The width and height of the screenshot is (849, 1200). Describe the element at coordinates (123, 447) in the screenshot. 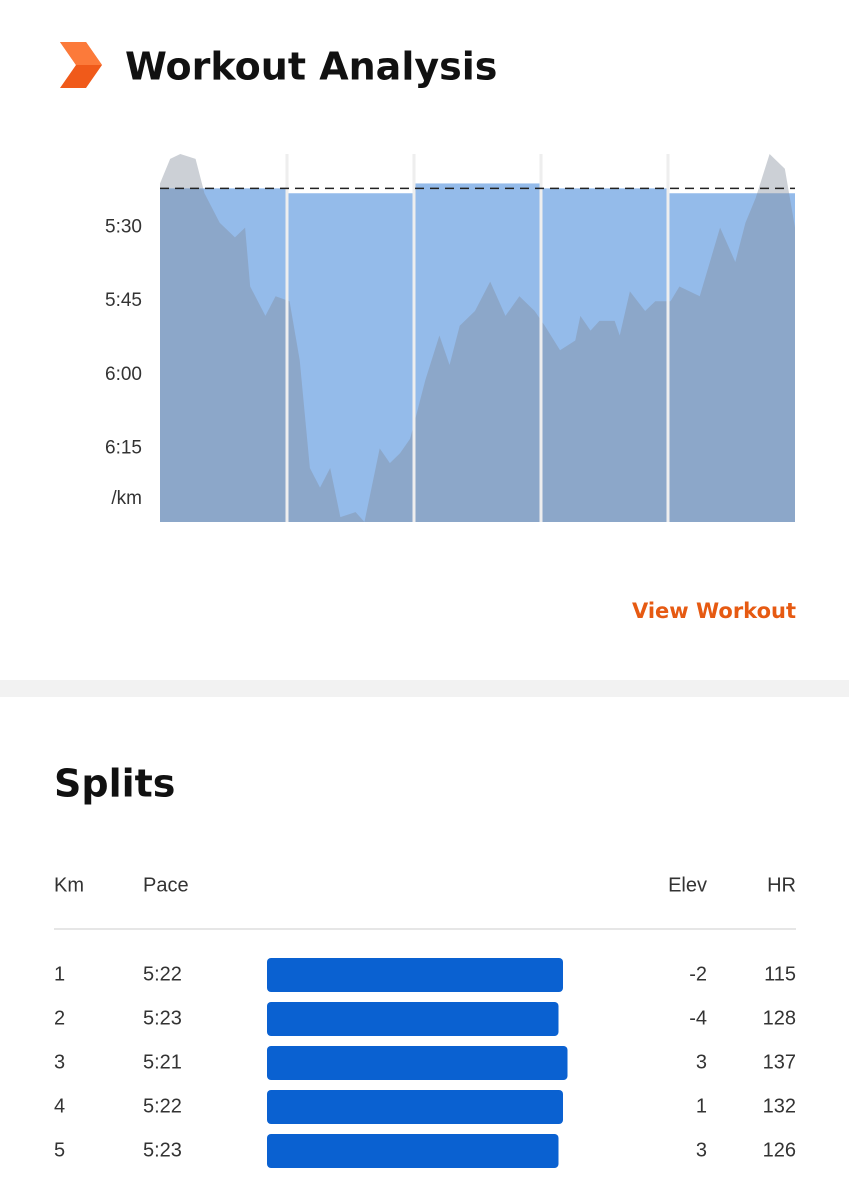

I see `y-tick-label: 6:15` at that location.